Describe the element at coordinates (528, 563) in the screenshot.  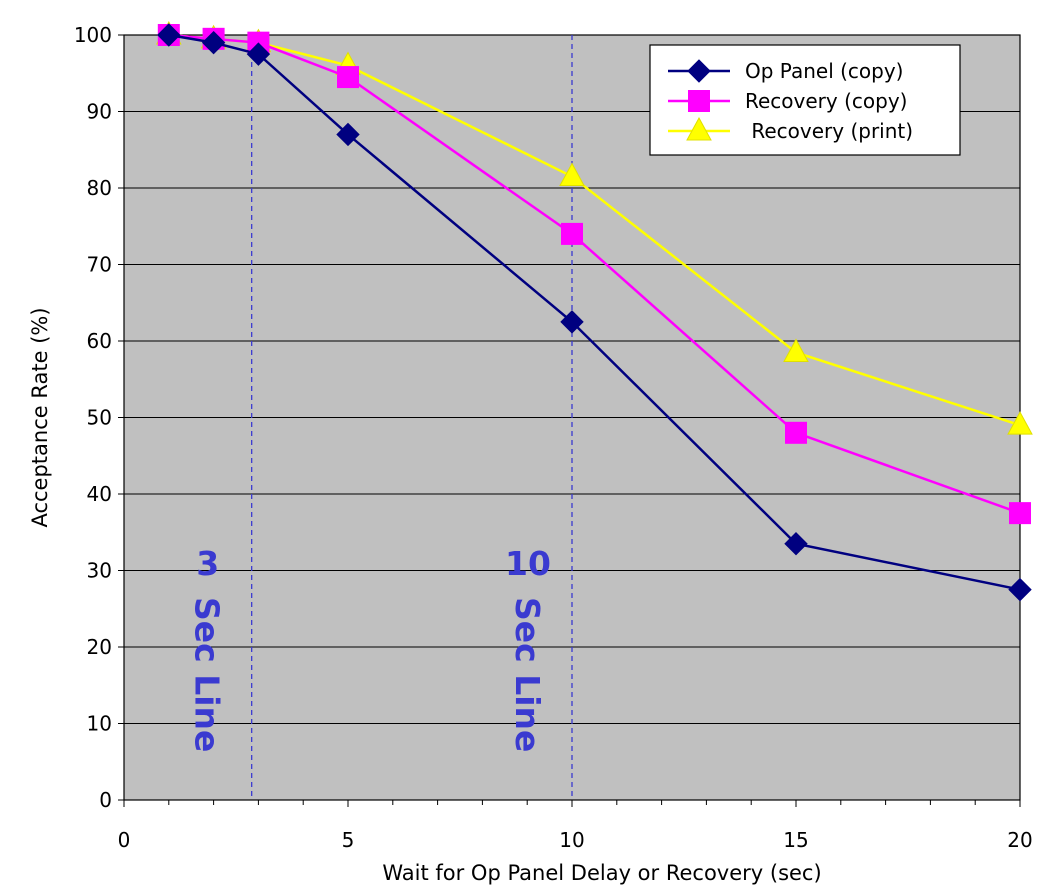
I see `reference-line-number: 10` at that location.